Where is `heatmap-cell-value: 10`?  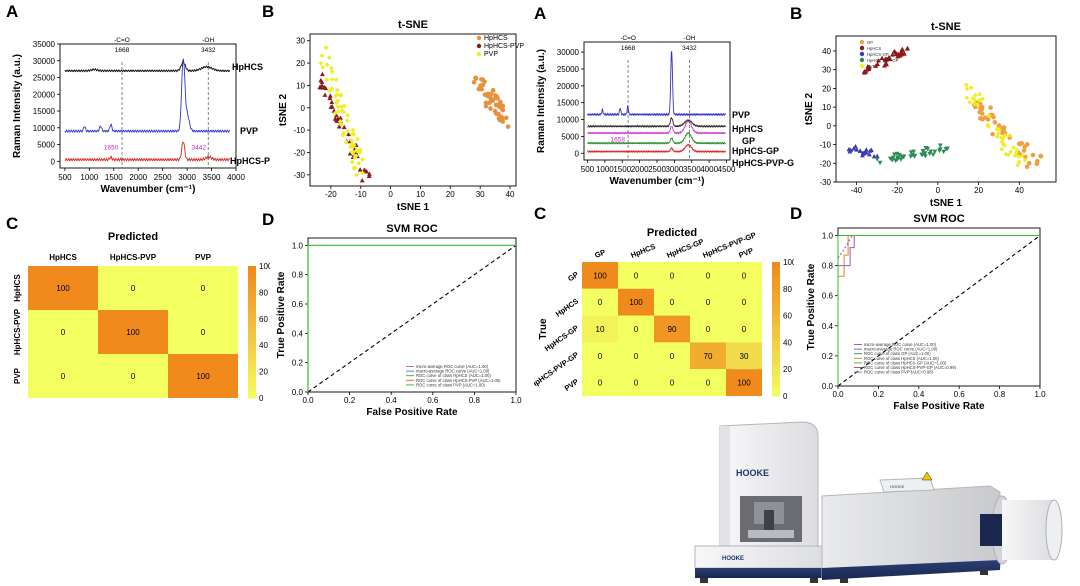
heatmap-cell-value: 10 is located at coordinates (600, 329).